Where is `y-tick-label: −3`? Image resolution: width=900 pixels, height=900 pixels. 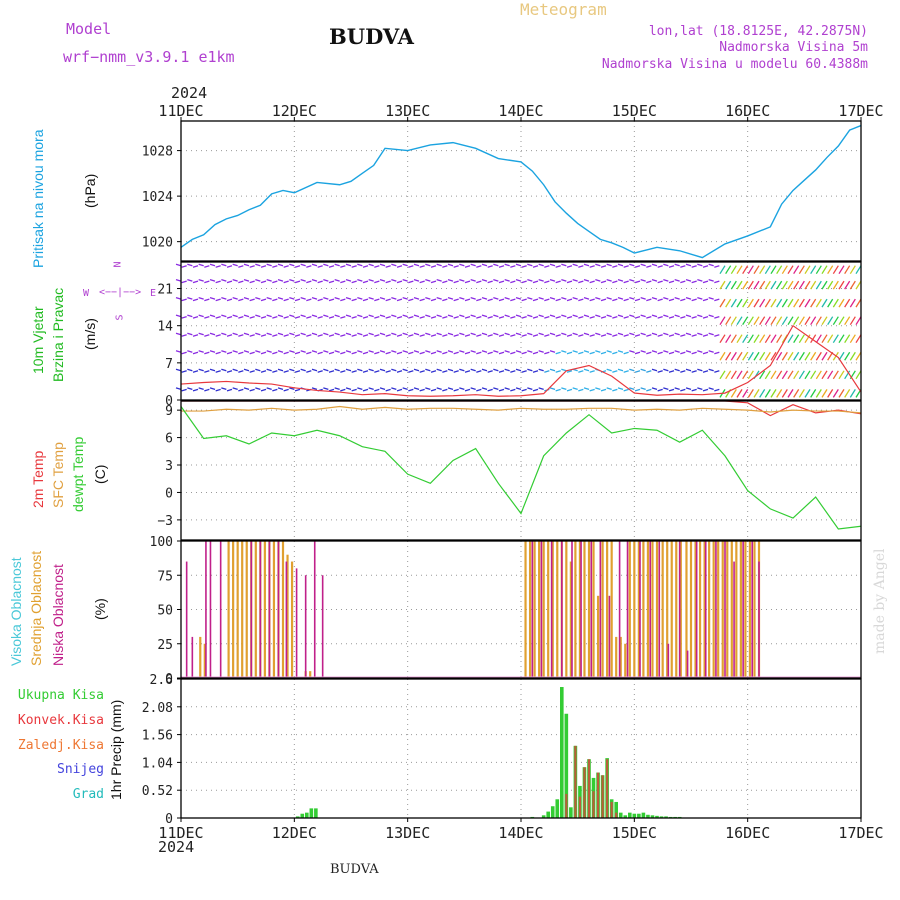
y-tick-label: −3 is located at coordinates (165, 521).